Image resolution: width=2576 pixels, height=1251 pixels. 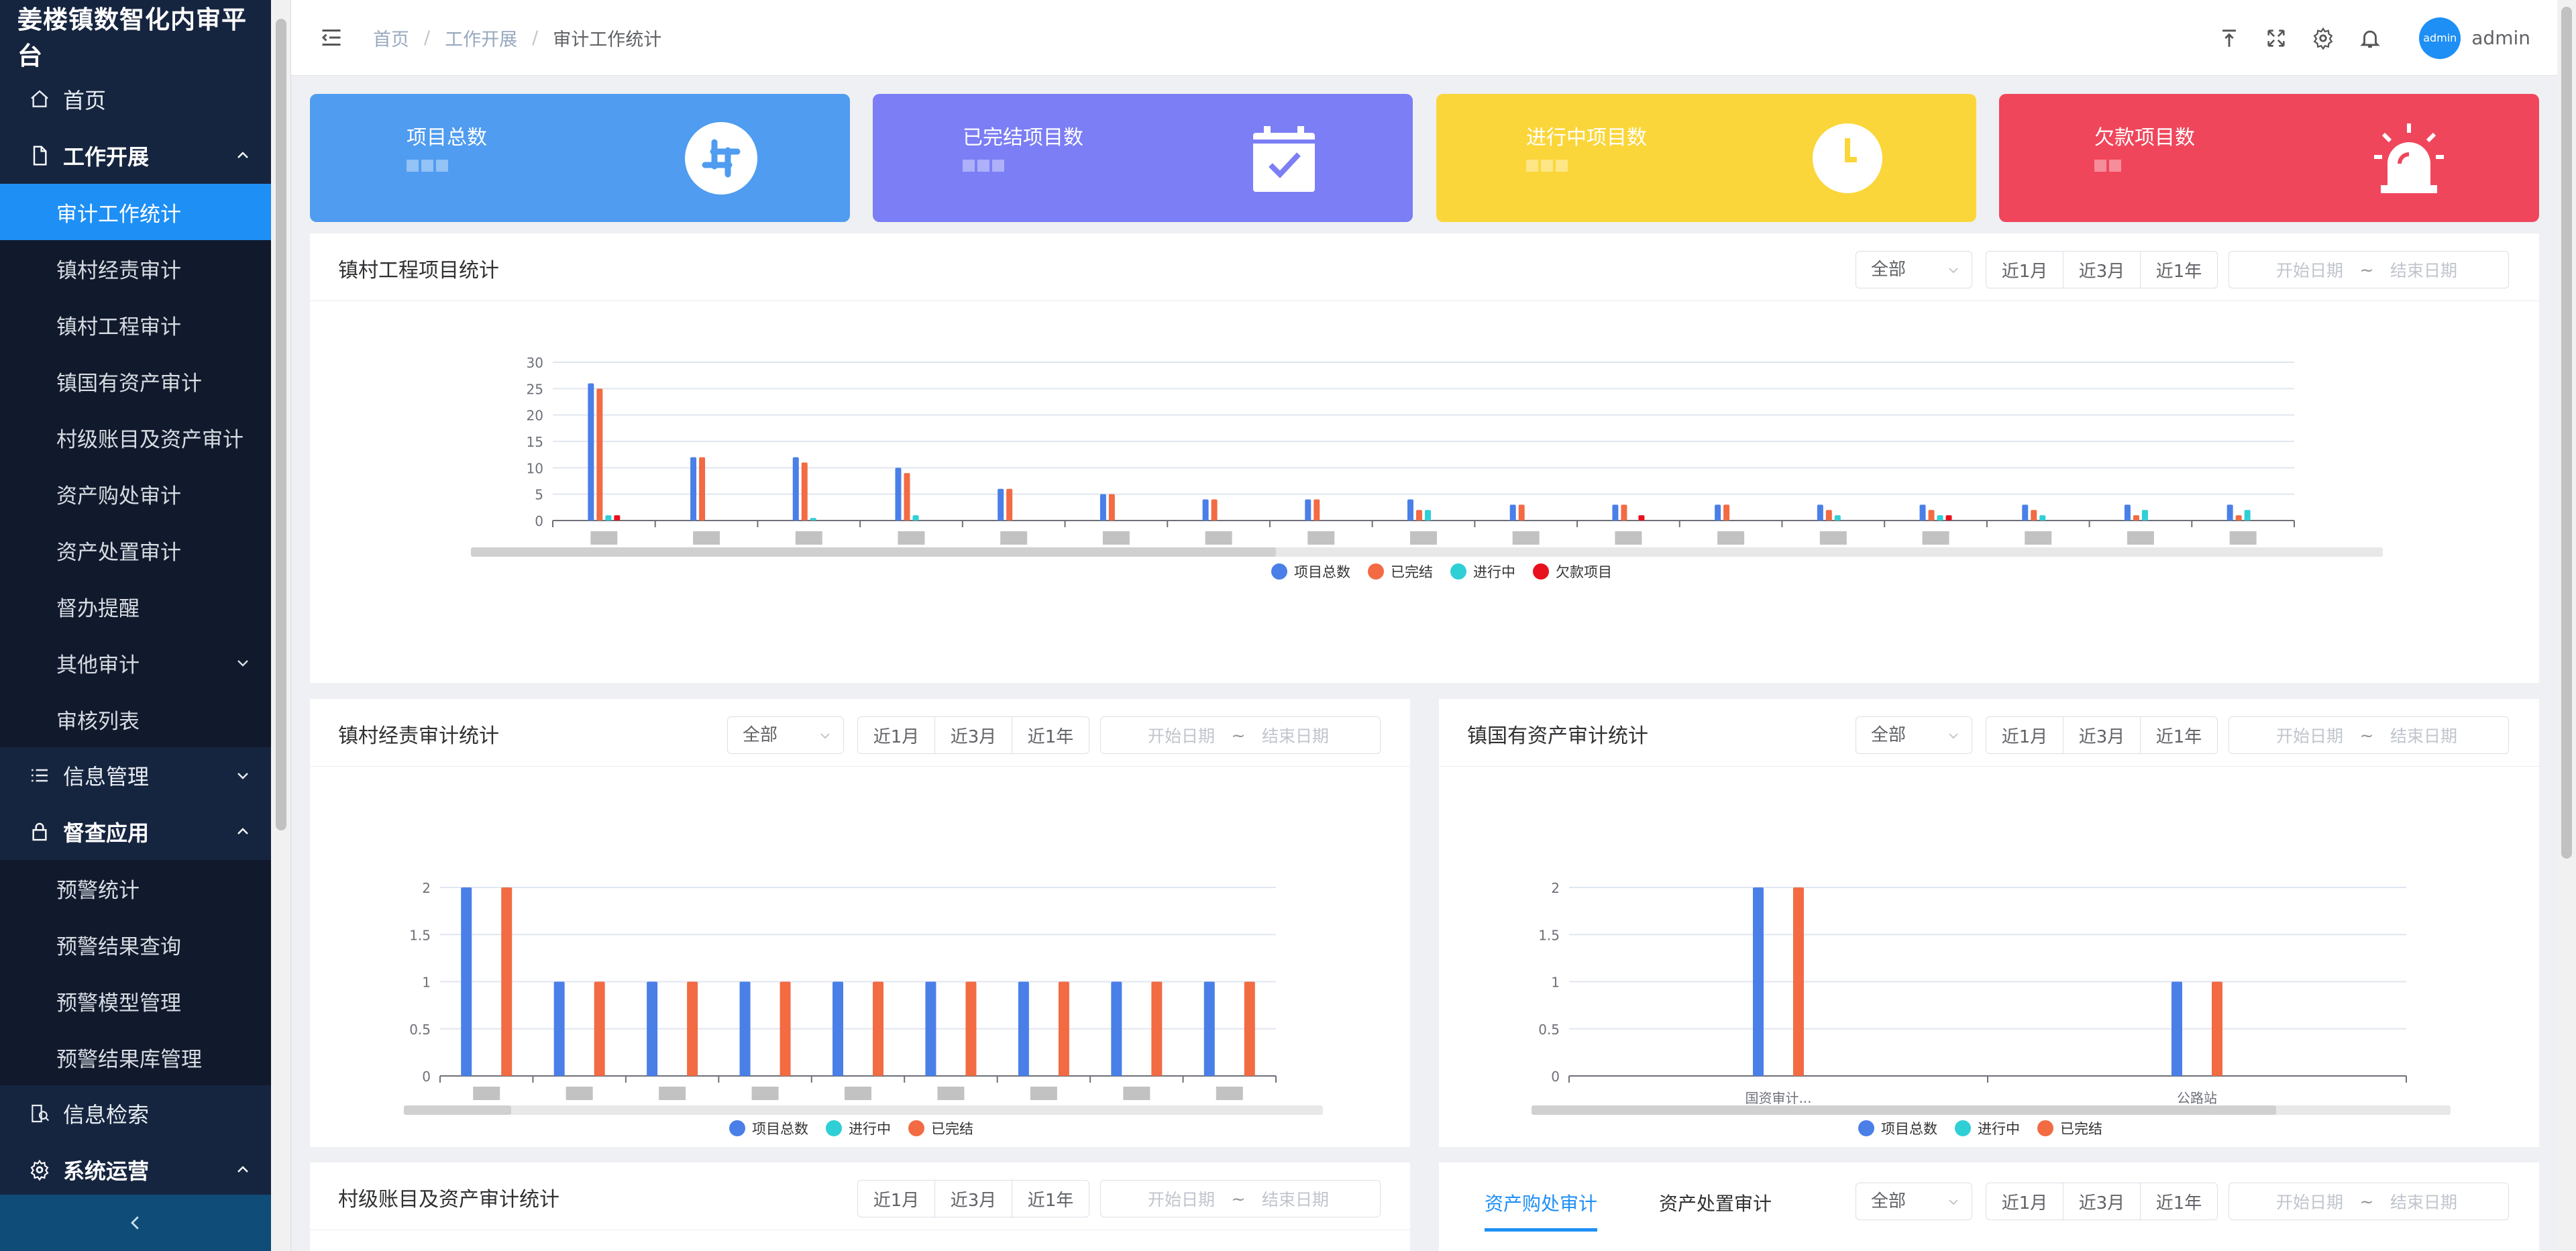 What do you see at coordinates (39, 1113) in the screenshot?
I see `search-doc-icon` at bounding box center [39, 1113].